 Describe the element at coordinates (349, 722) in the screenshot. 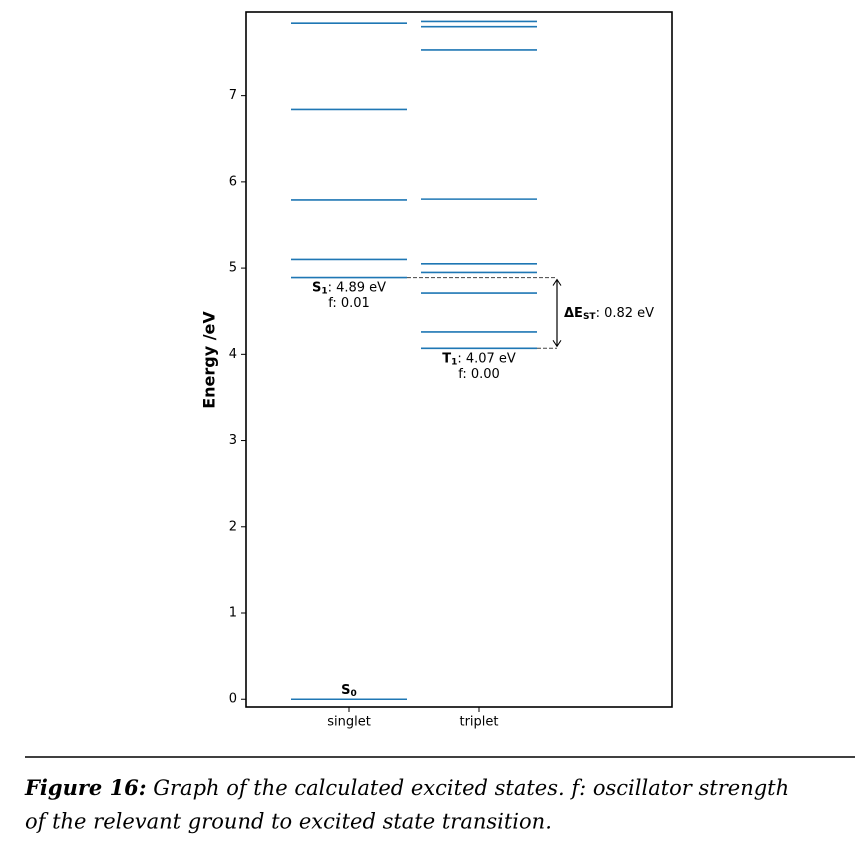

I see `x-tick-label: singlet` at that location.